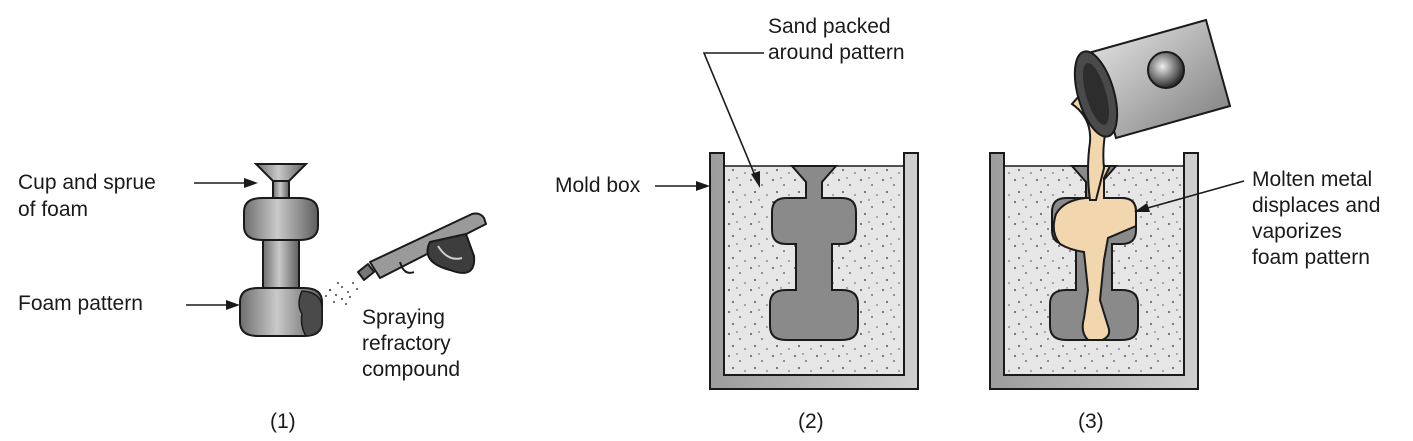 This screenshot has height=441, width=1413. What do you see at coordinates (281, 265) in the screenshot?
I see `foam-stem` at bounding box center [281, 265].